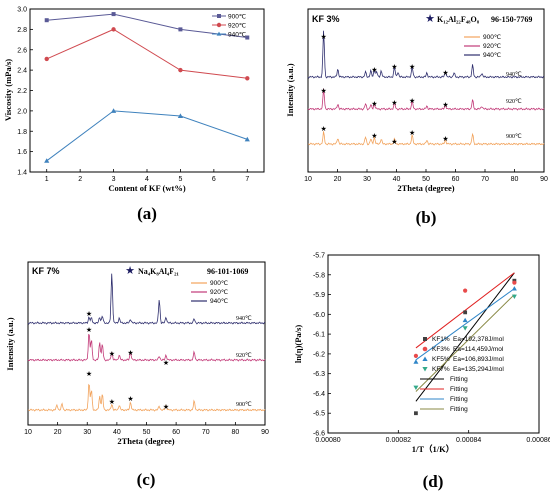 Image resolution: width=550 pixels, height=501 pixels. I want to click on x-tick-label-d: 0.00082, so click(398, 440).